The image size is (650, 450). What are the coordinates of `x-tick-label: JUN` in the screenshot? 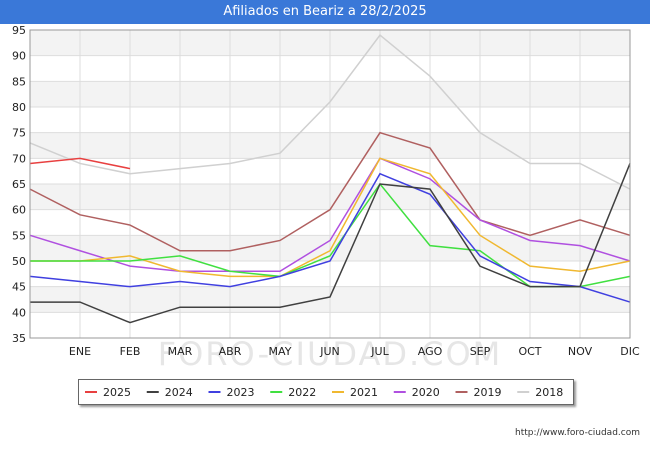 It's located at (329, 351).